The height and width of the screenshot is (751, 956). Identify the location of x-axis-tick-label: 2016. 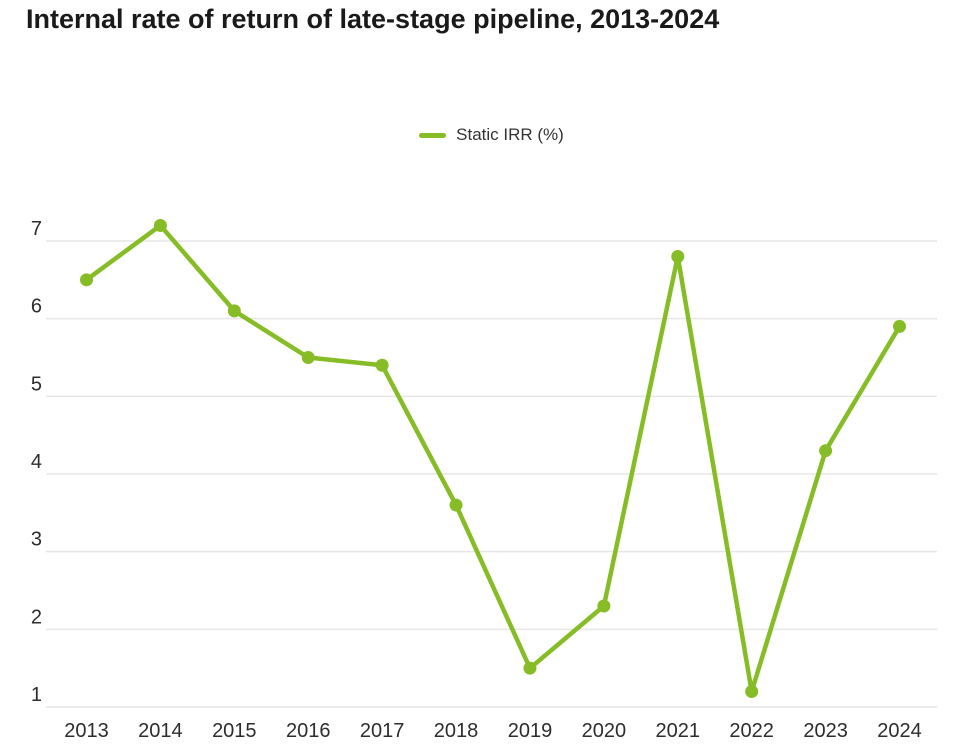
(308, 731).